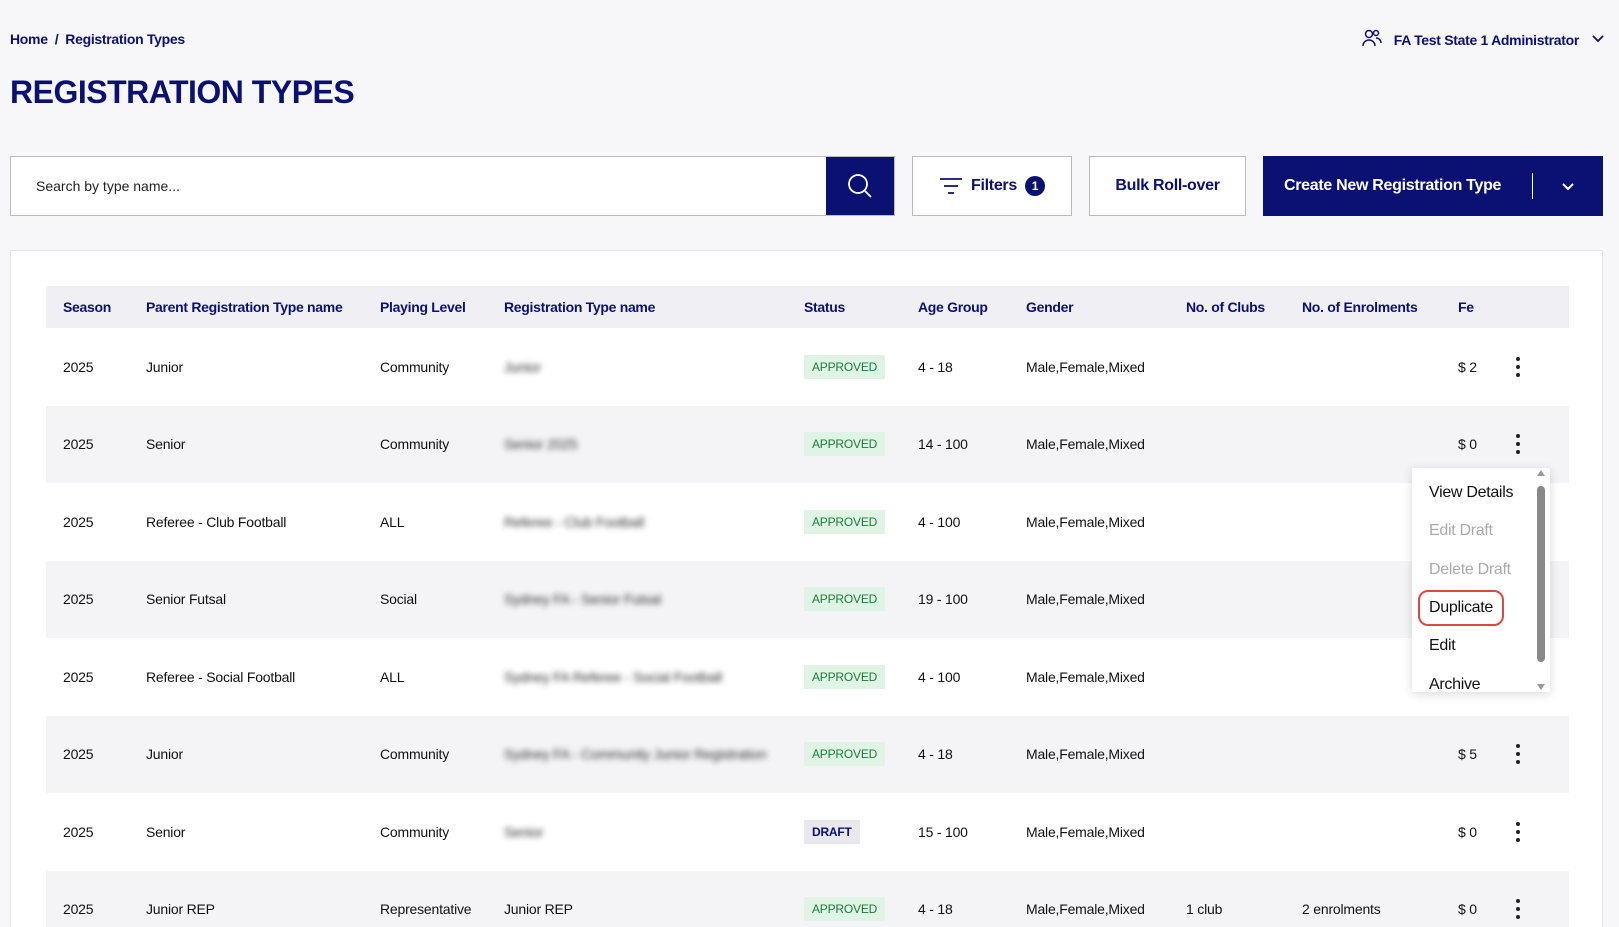 This screenshot has width=1619, height=927. What do you see at coordinates (1541, 473) in the screenshot?
I see `scroll-up-arrow-icon` at bounding box center [1541, 473].